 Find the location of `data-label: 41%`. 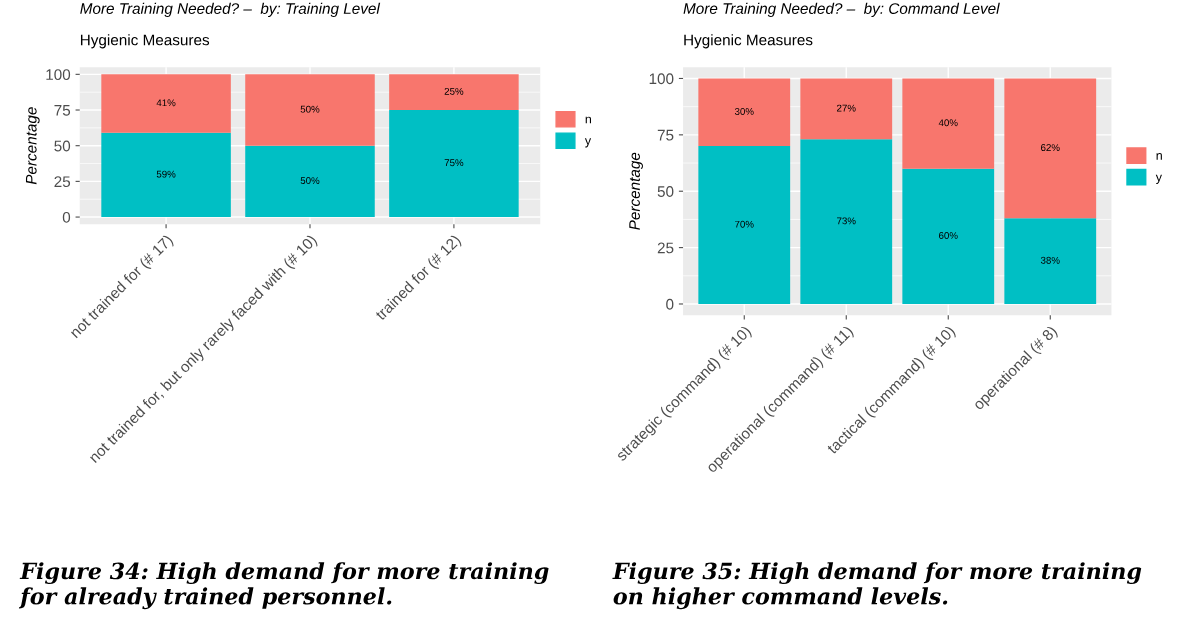

data-label: 41% is located at coordinates (166, 103).